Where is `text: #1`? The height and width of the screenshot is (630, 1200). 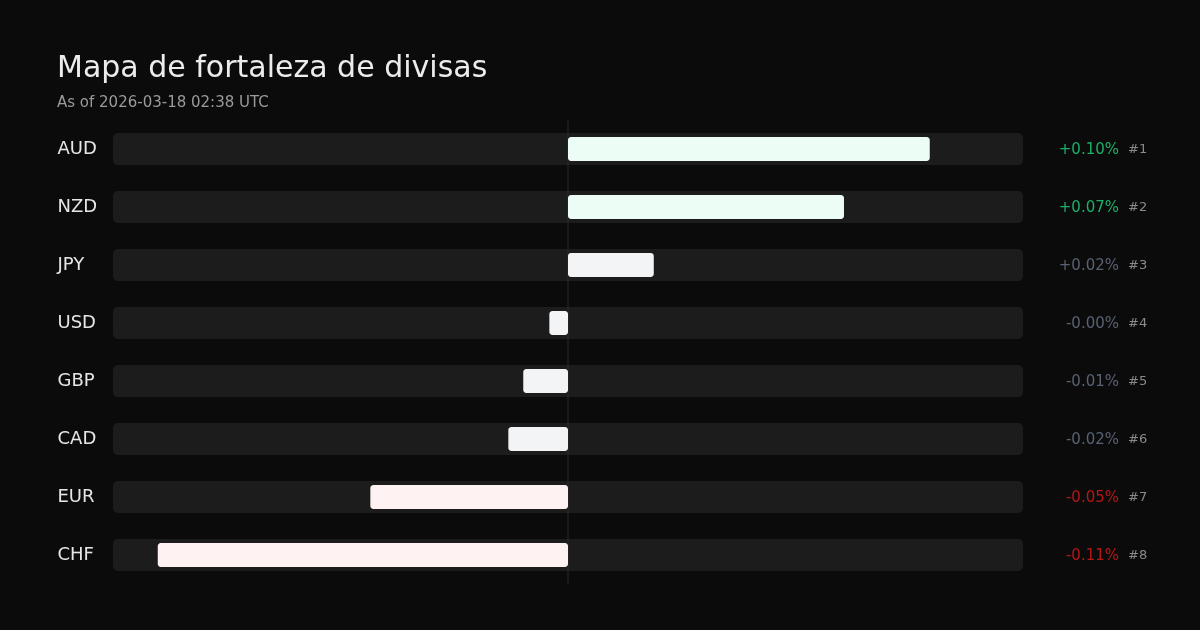 text: #1 is located at coordinates (1138, 148).